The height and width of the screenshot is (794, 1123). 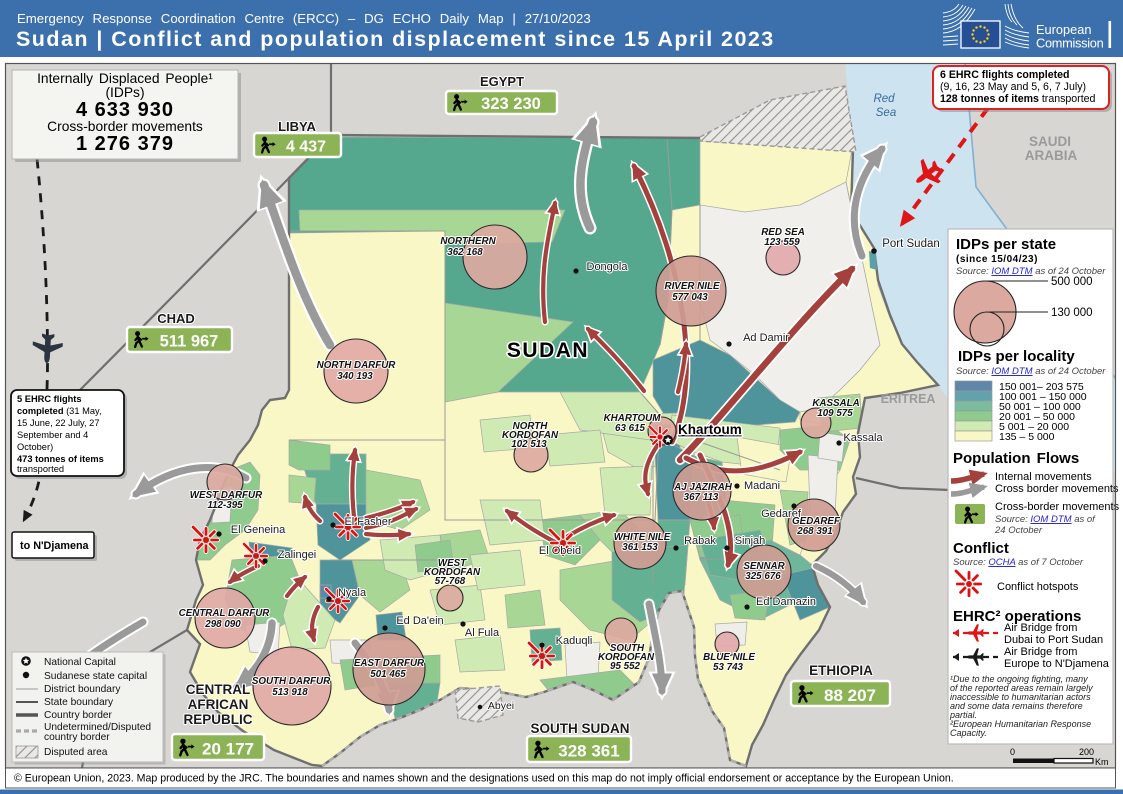 I want to click on svg-text: Air Bridge from, so click(x=1040, y=652).